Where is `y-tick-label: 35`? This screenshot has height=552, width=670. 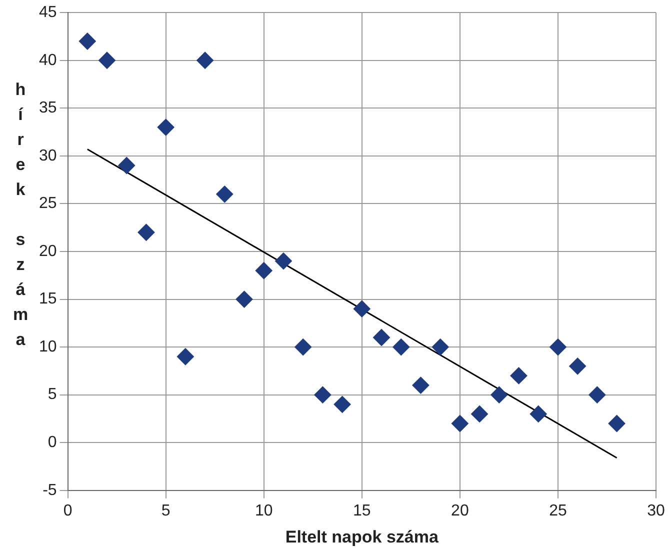
y-tick-label: 35 is located at coordinates (48, 108).